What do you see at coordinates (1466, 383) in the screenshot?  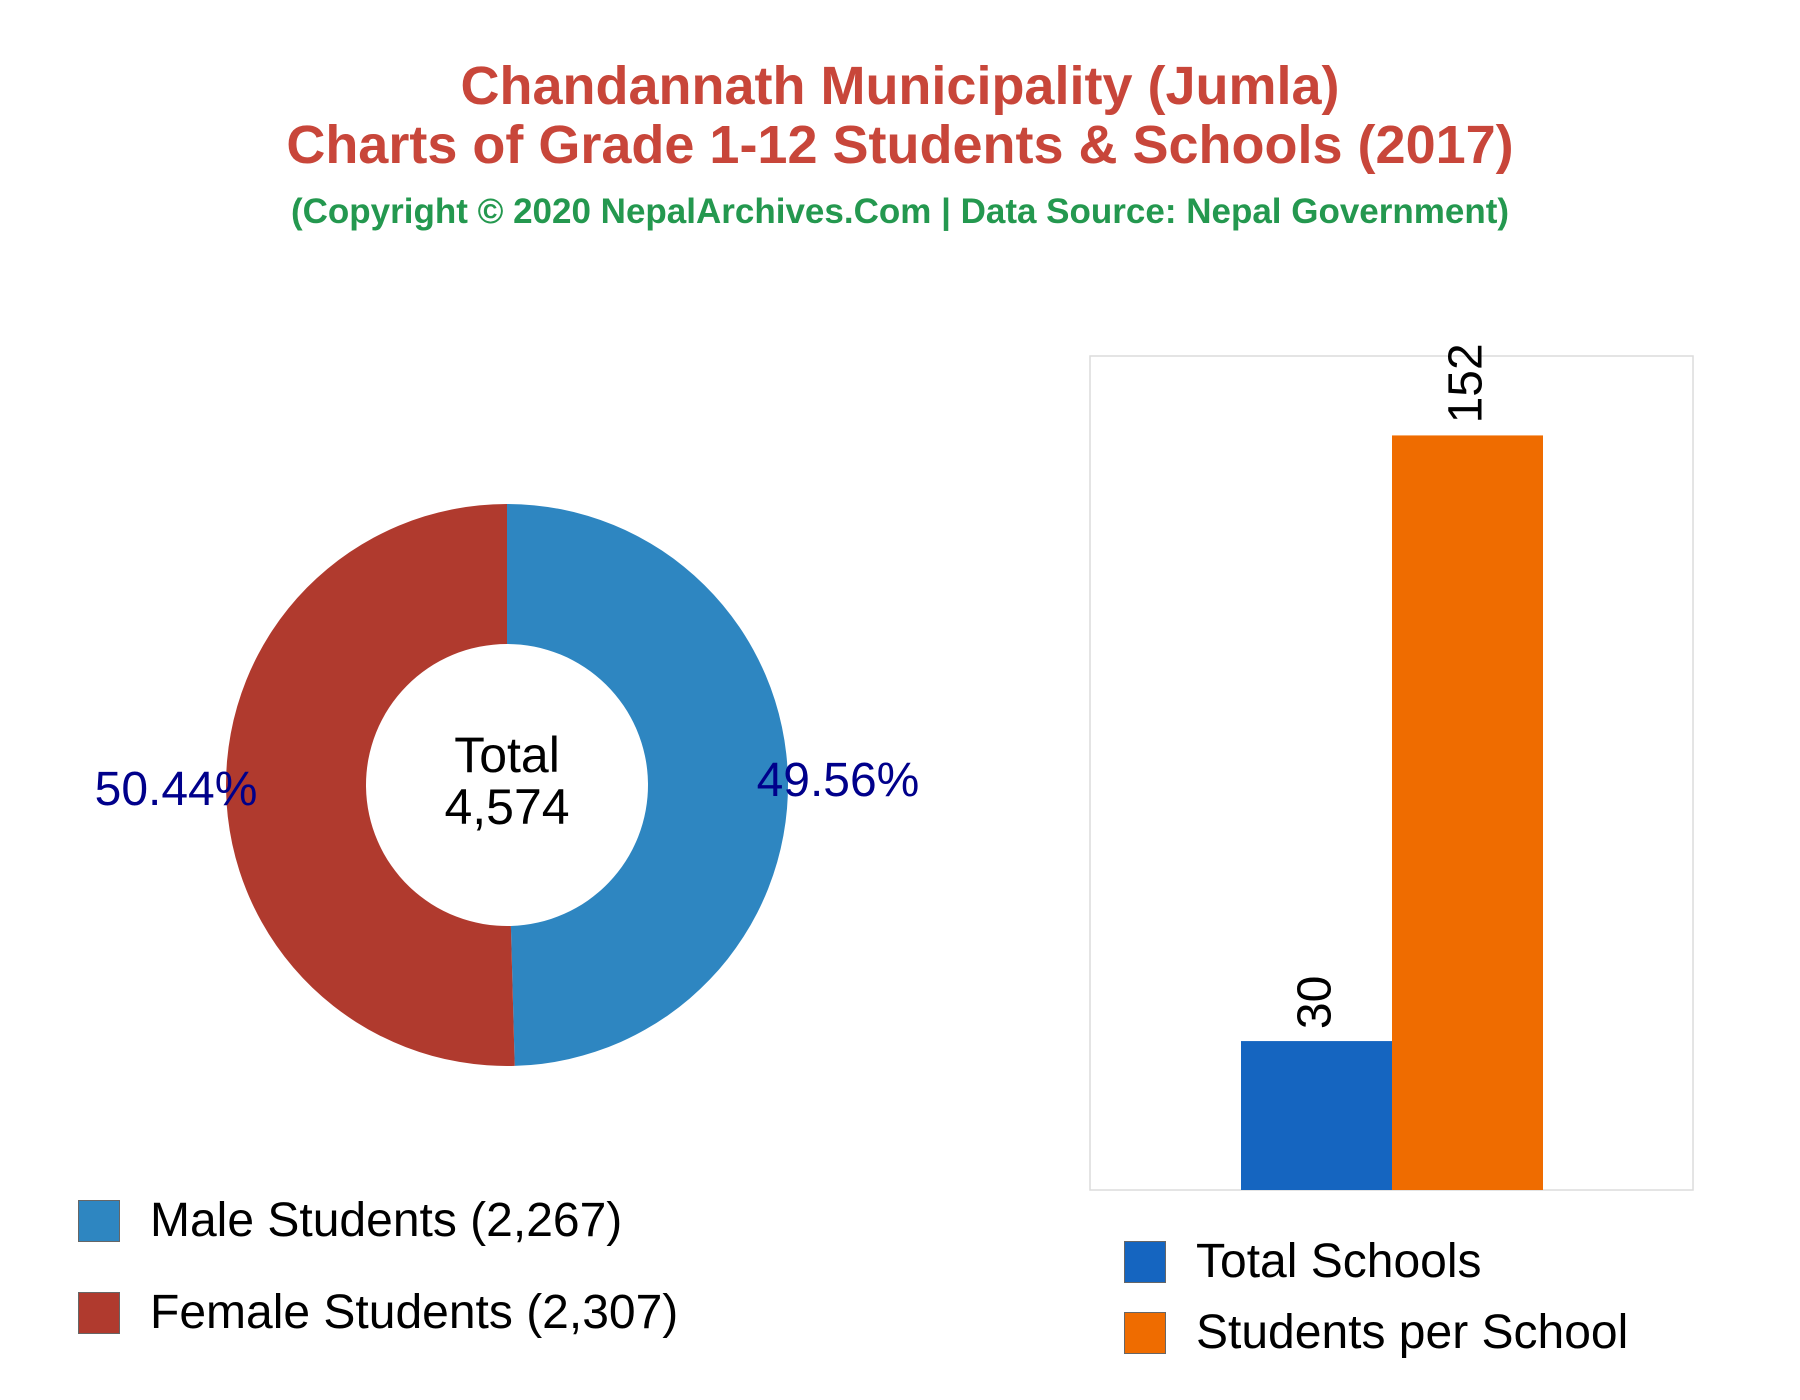 I see `bar-value-label-students-per-school: 152` at bounding box center [1466, 383].